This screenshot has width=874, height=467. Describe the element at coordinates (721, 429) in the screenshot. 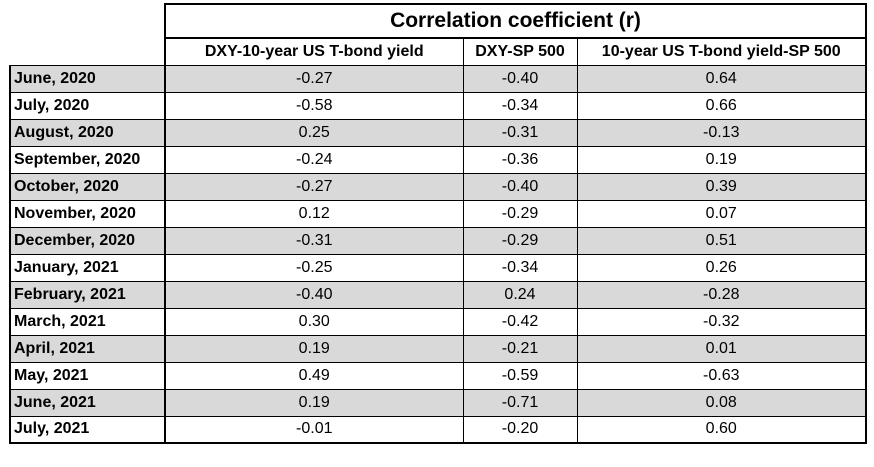

I see `table-cell: 0.60` at that location.